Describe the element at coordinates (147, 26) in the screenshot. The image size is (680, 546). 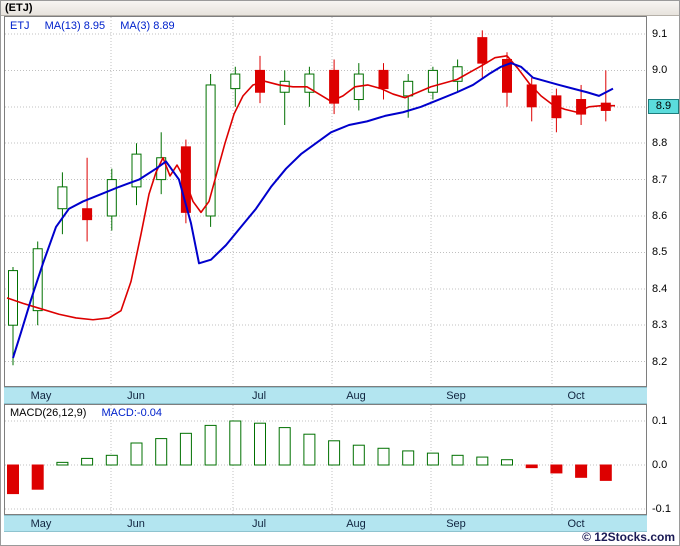
I see `legend-ma3: MA(3) 8.89` at that location.